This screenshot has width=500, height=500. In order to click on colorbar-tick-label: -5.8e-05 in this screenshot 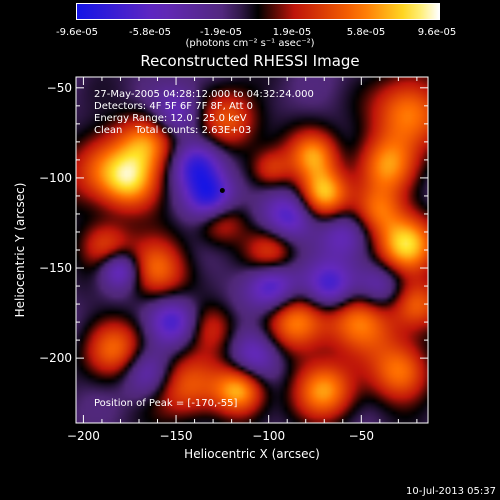, I will do `click(150, 32)`.